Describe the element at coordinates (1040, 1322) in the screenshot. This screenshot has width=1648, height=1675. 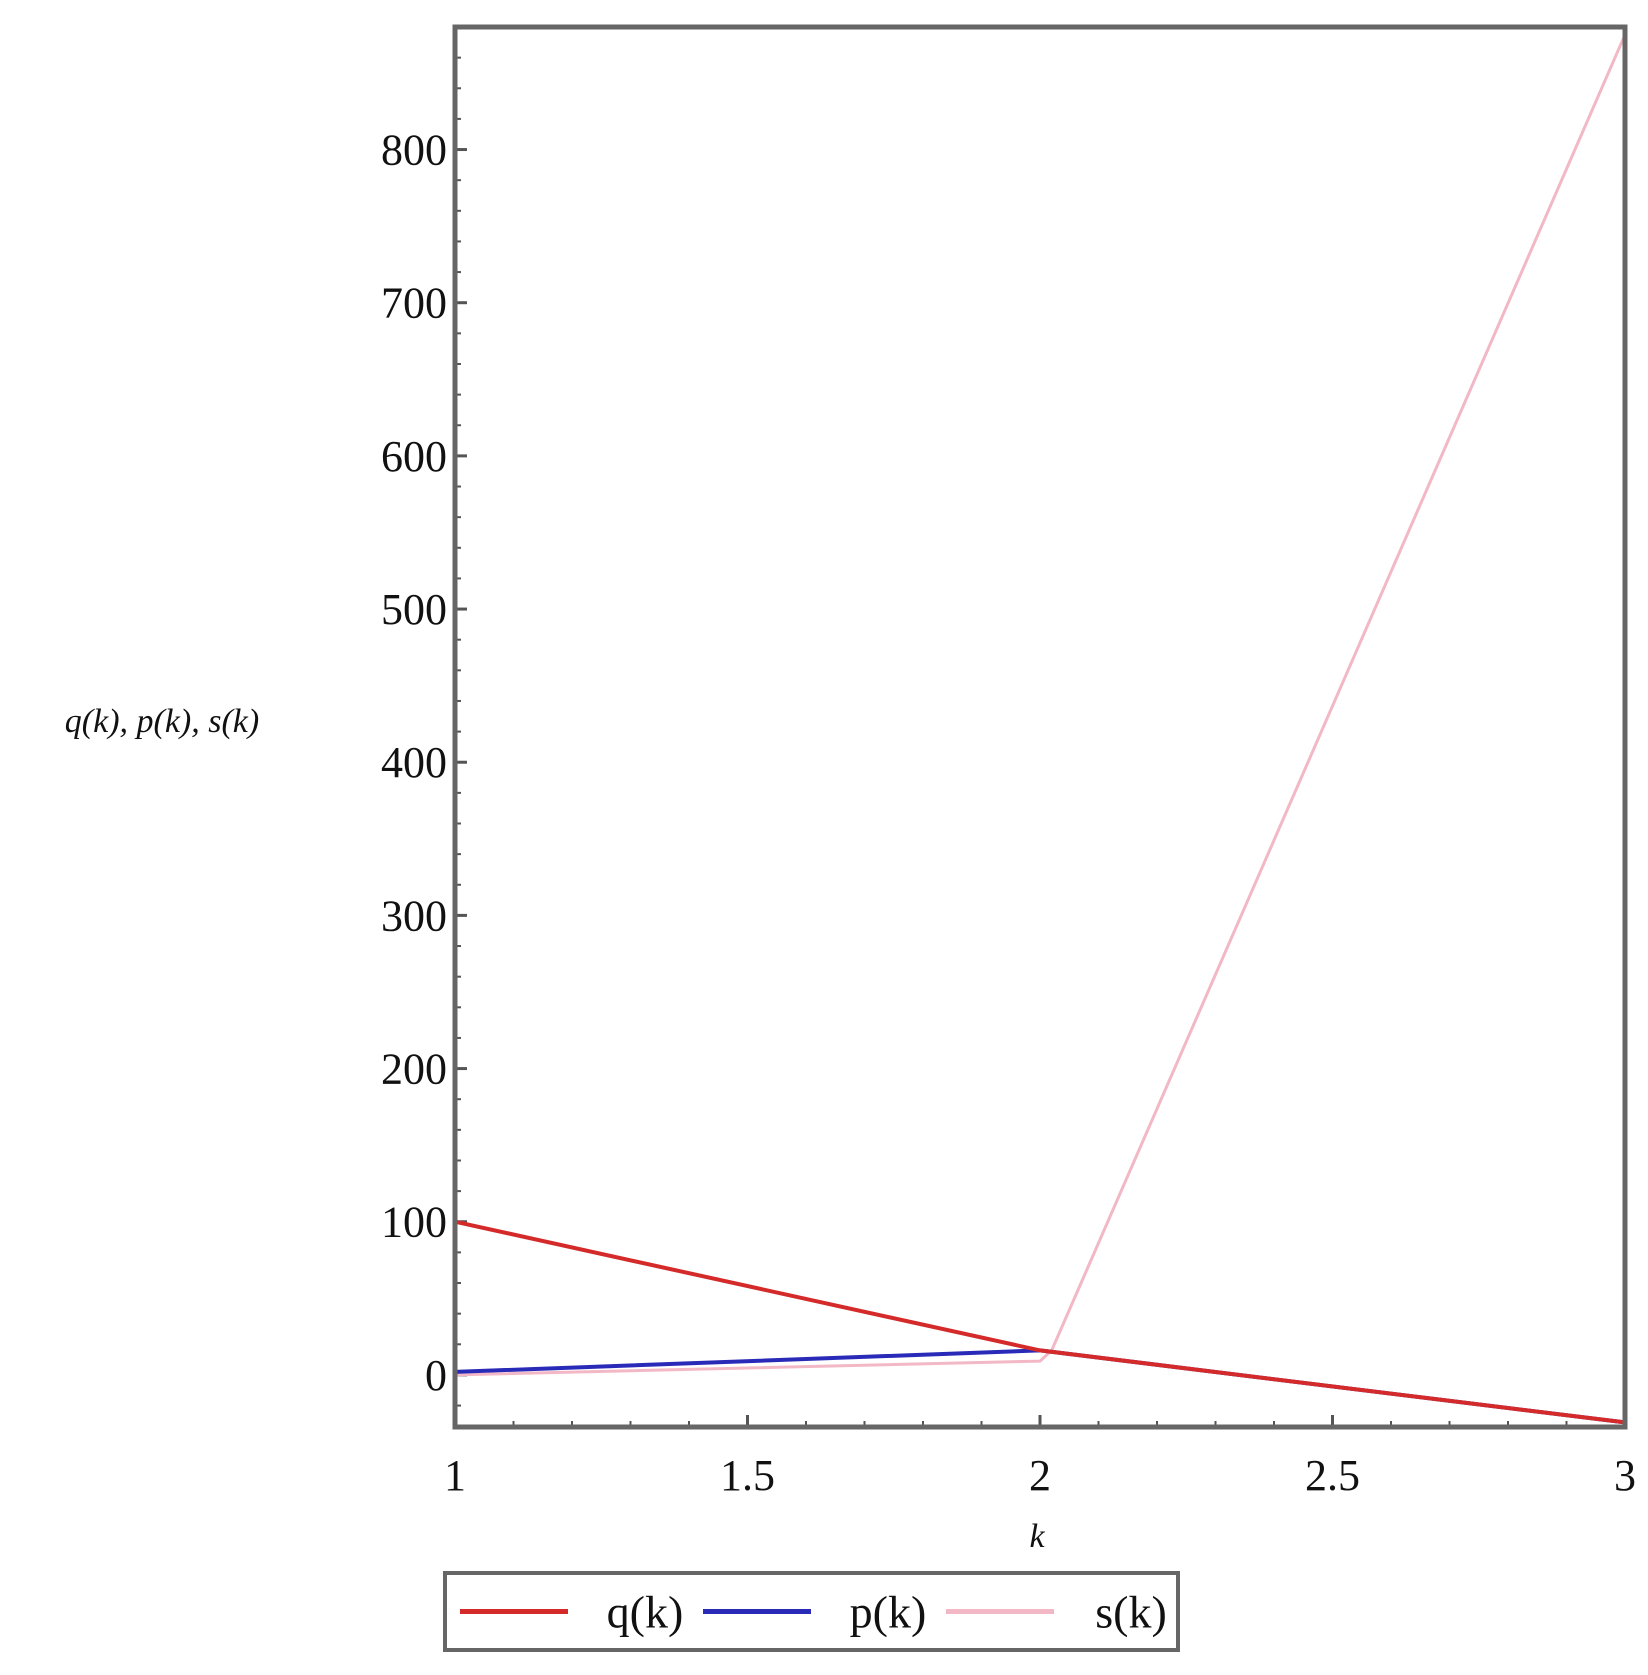
I see `series-line-q-k` at that location.